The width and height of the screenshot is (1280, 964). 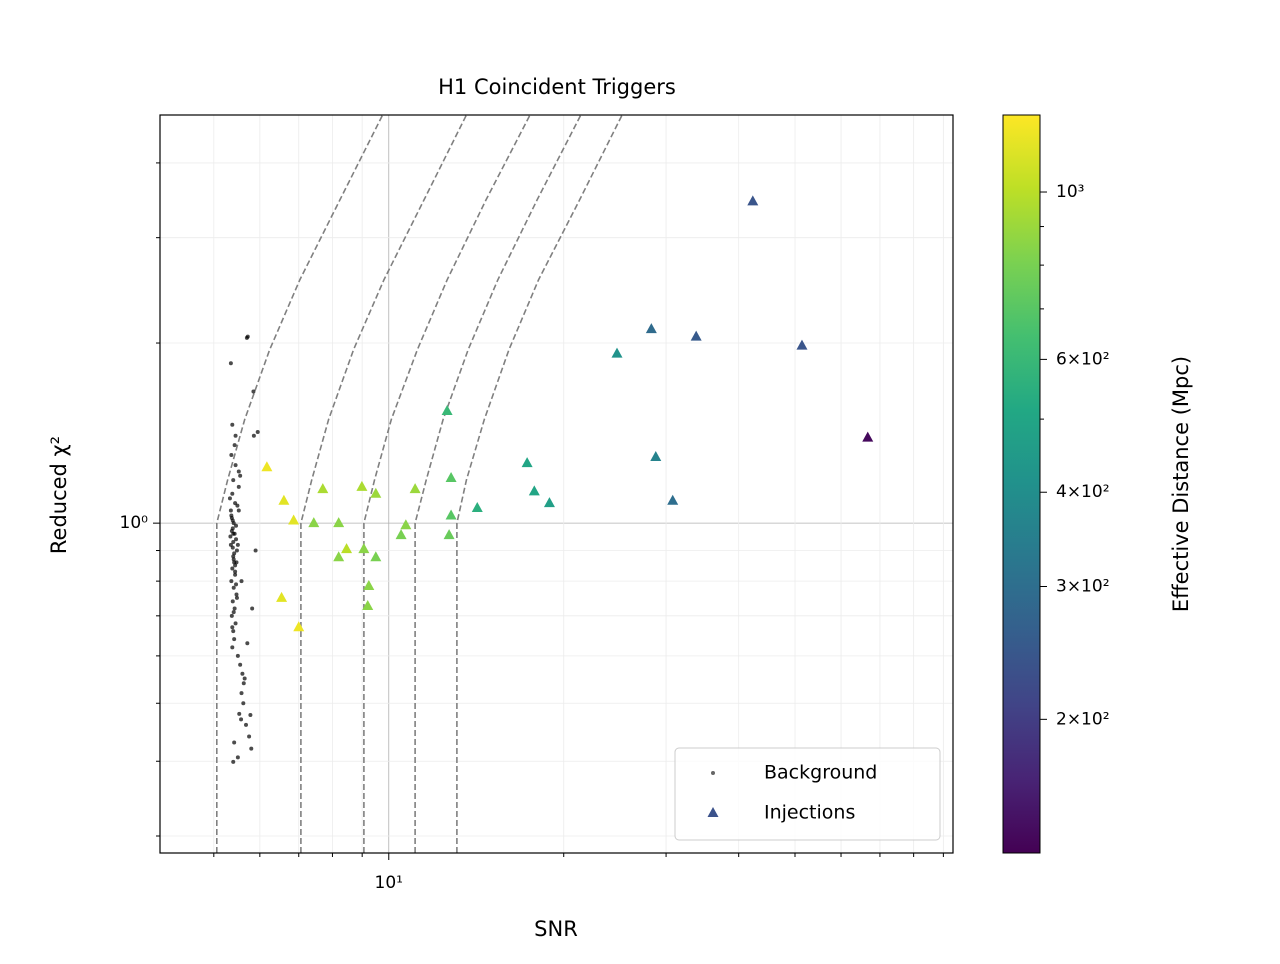 I want to click on y-tick-label: 10⁰, so click(x=134, y=523).